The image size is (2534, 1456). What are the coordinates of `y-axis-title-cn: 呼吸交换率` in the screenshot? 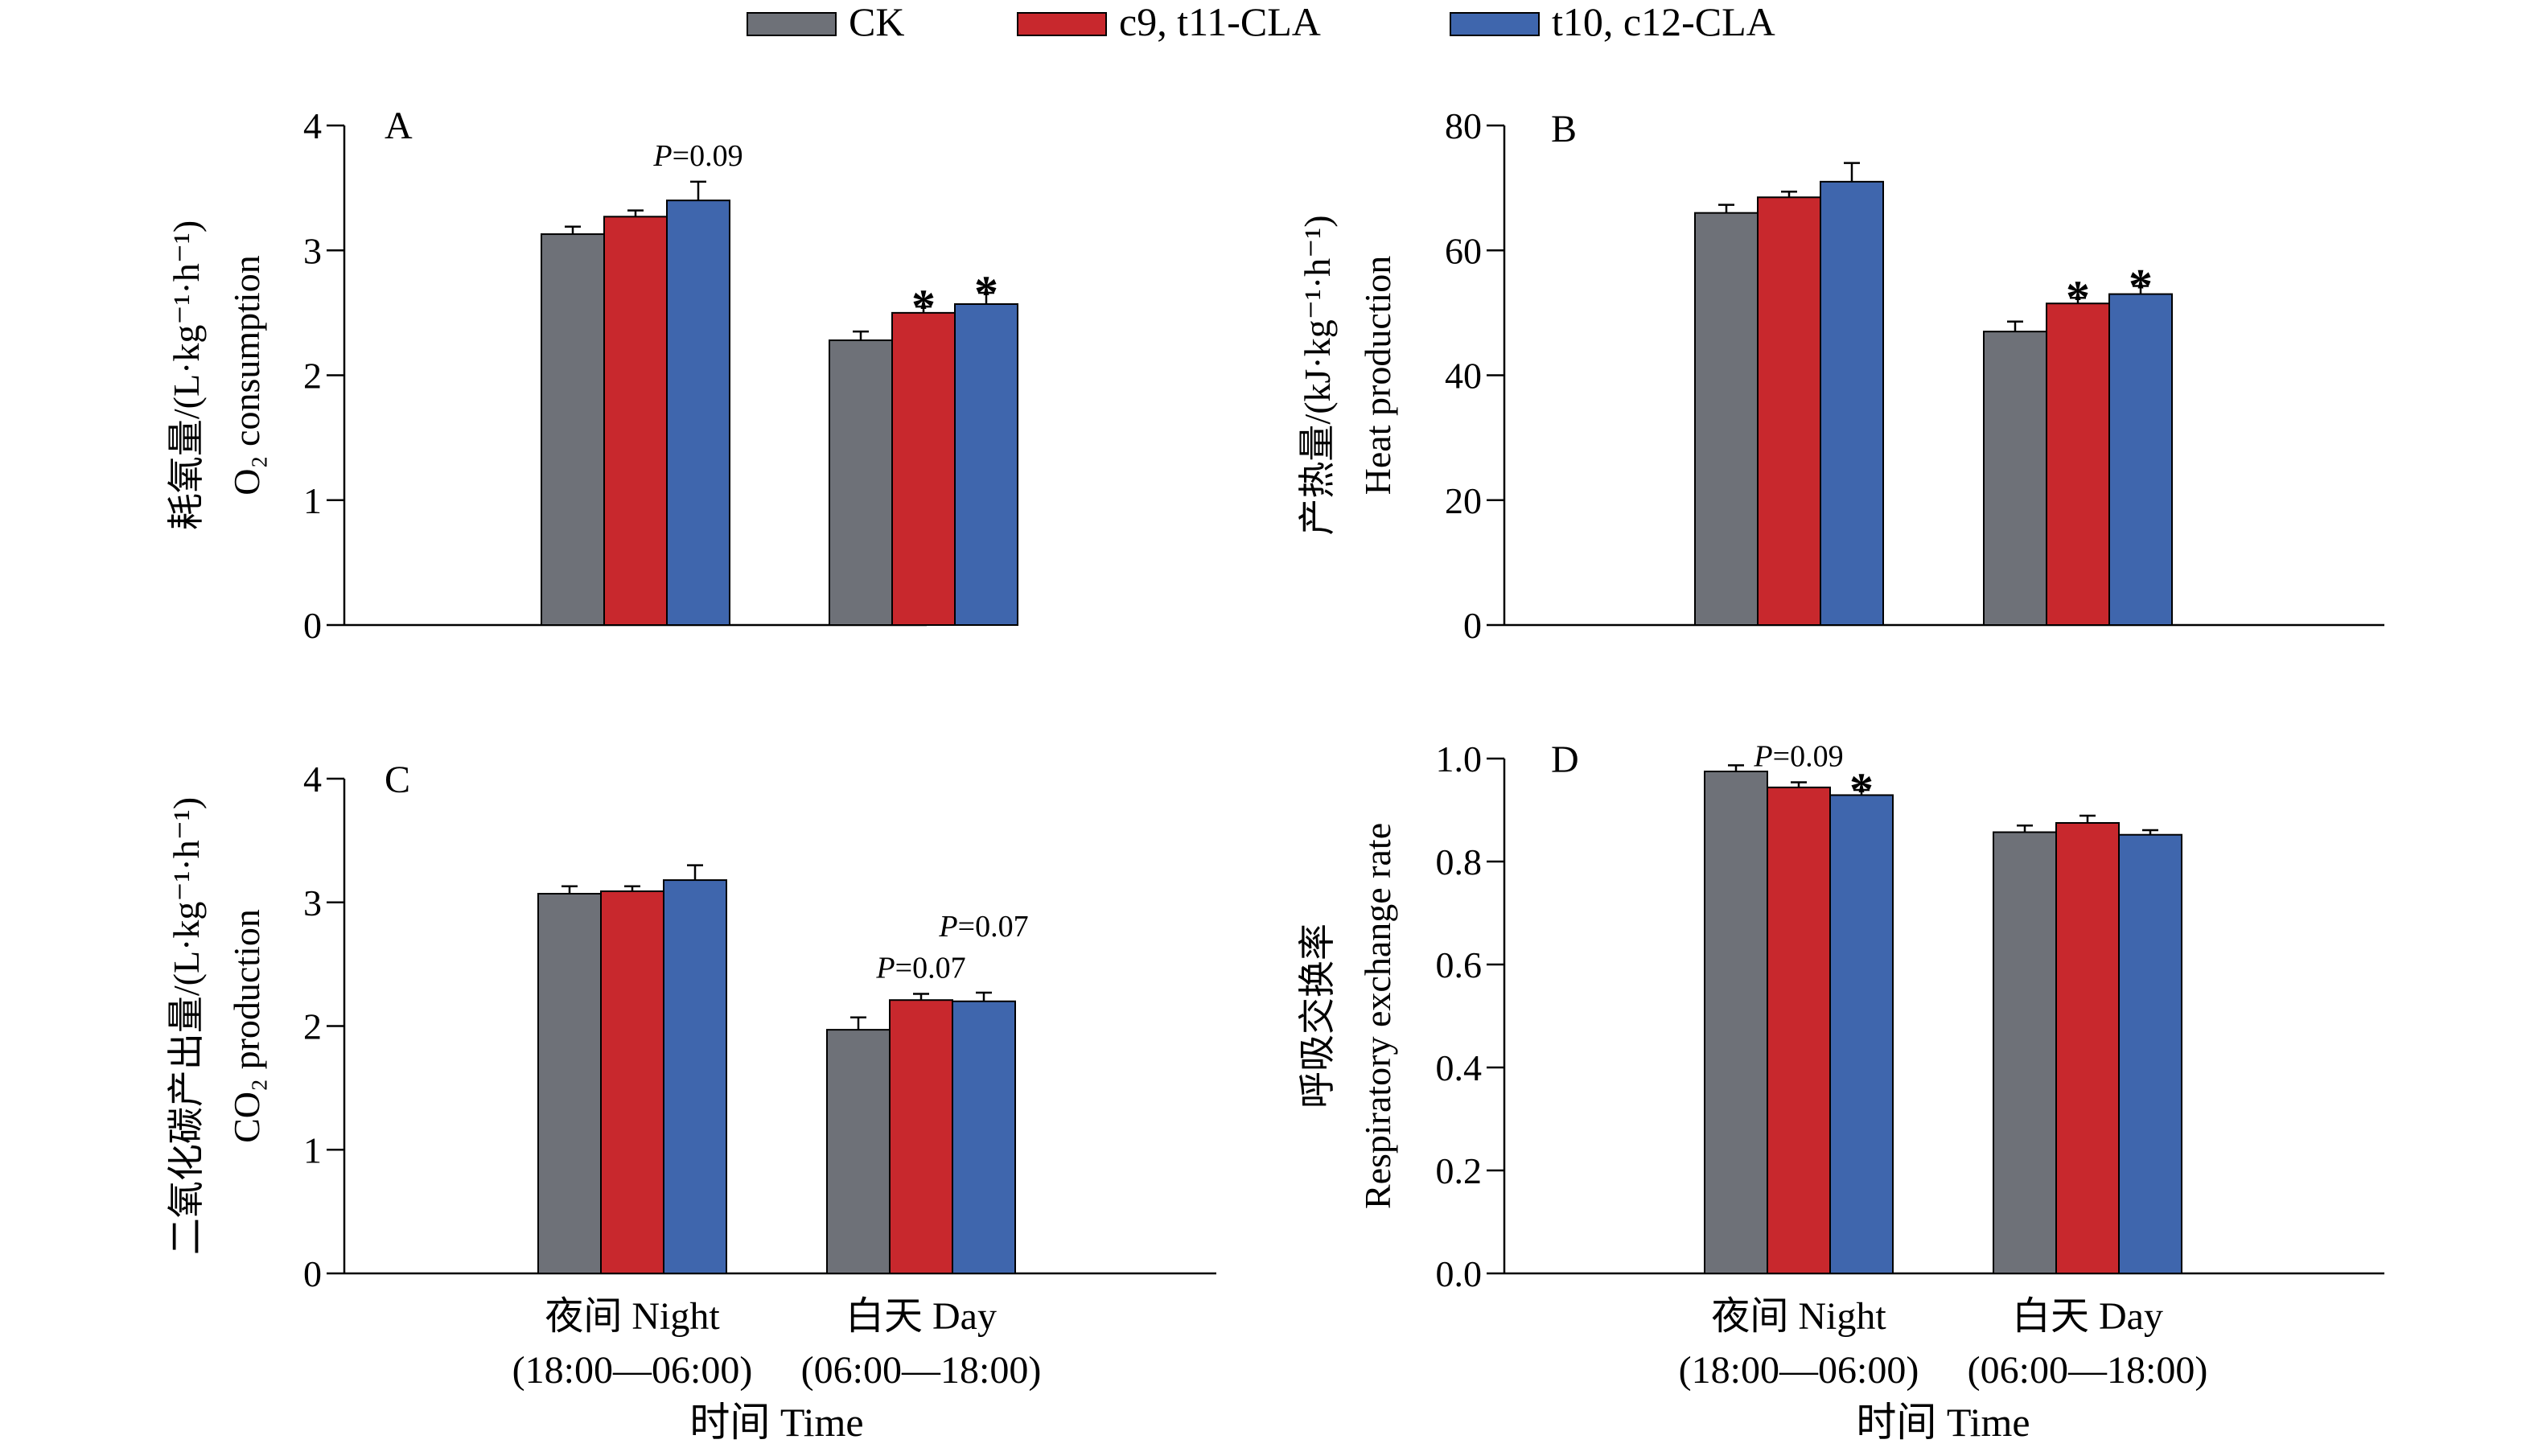 It's located at (1317, 1016).